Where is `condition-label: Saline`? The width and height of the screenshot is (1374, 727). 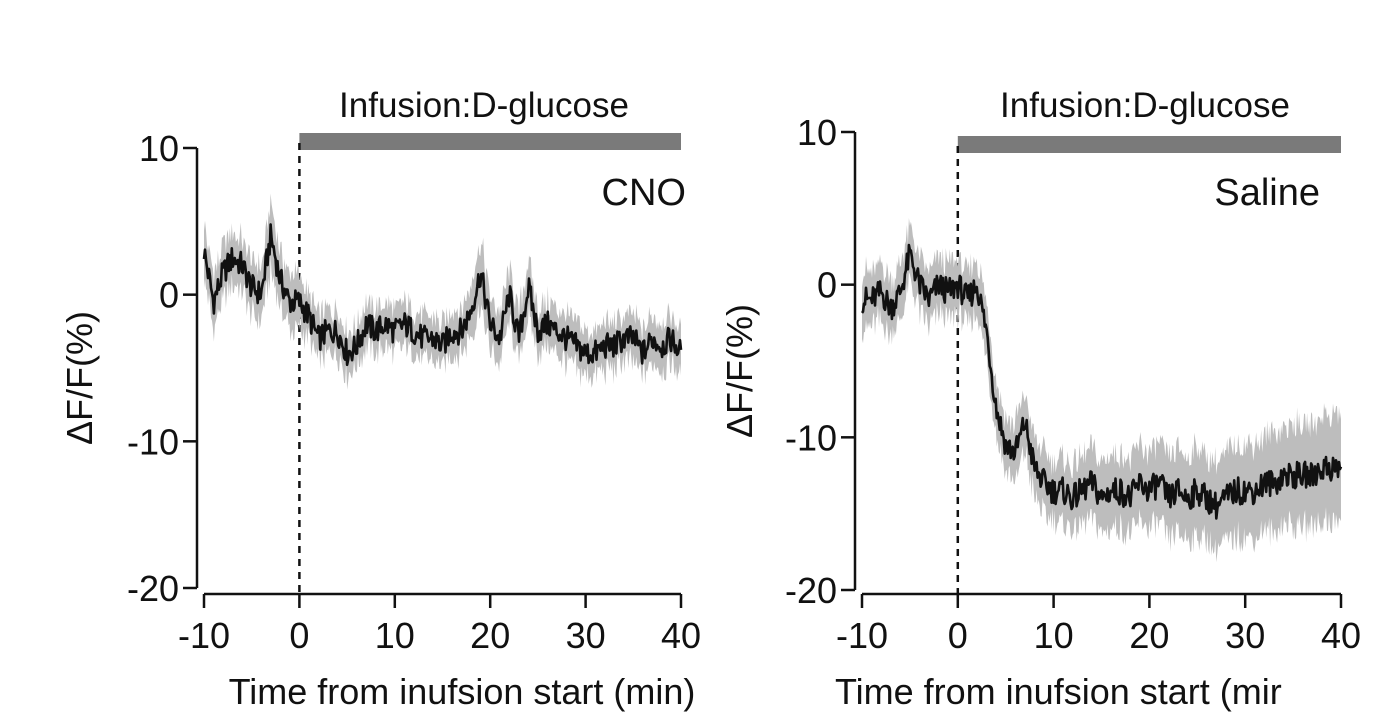
condition-label: Saline is located at coordinates (1267, 193).